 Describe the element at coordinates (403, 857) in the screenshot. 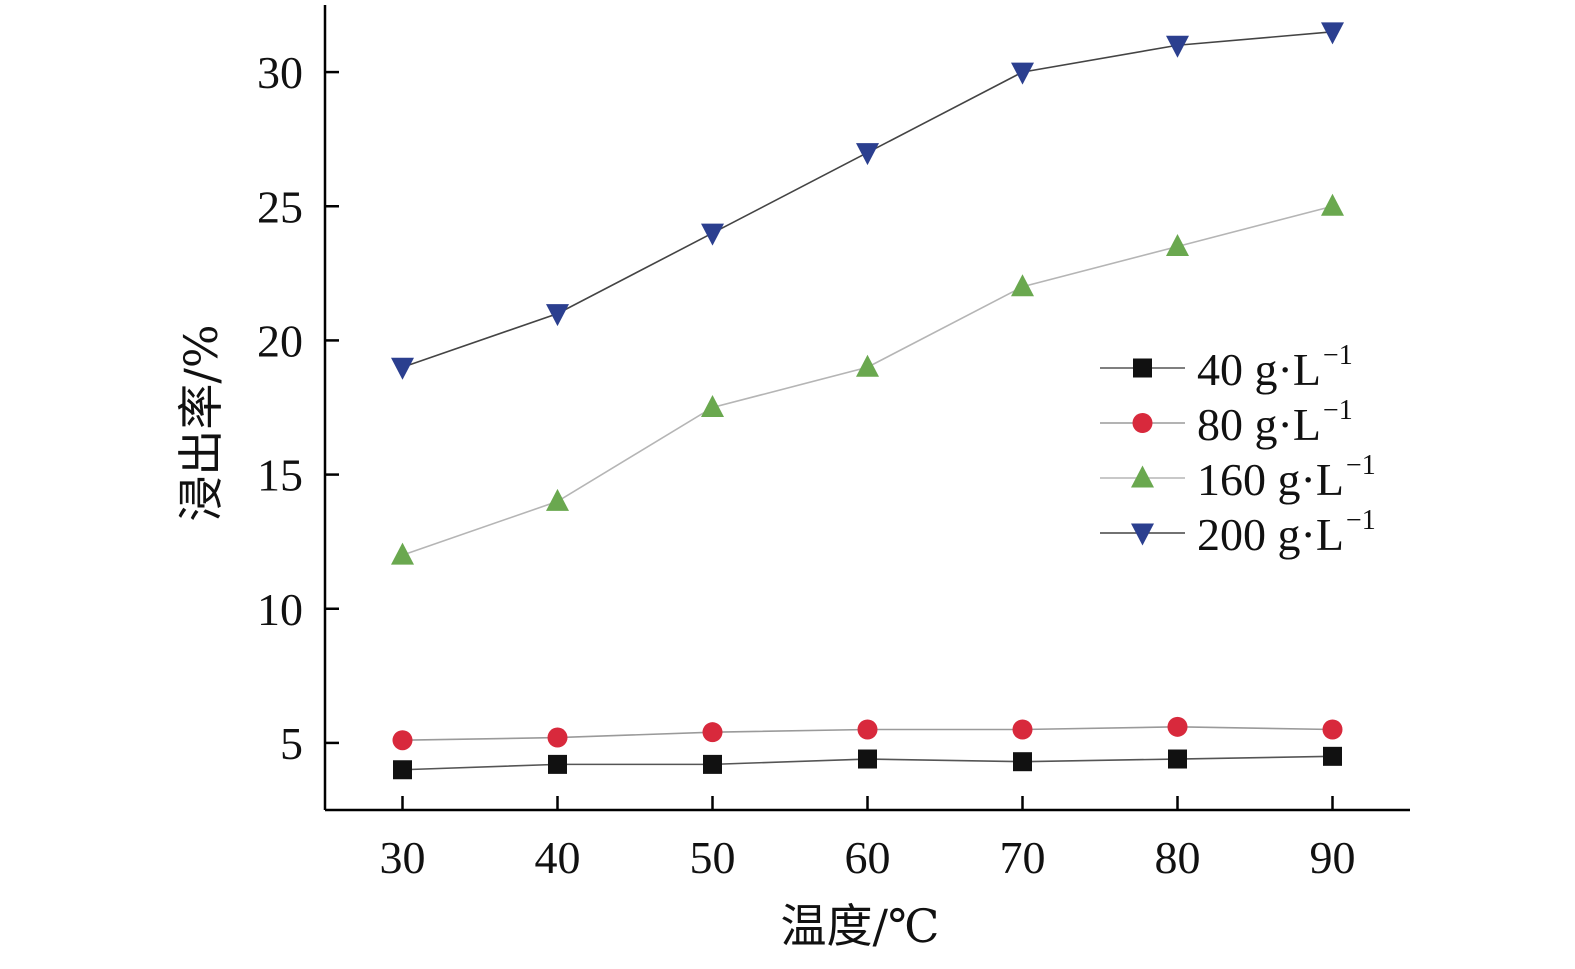

I see `x-tick-label: 30` at that location.